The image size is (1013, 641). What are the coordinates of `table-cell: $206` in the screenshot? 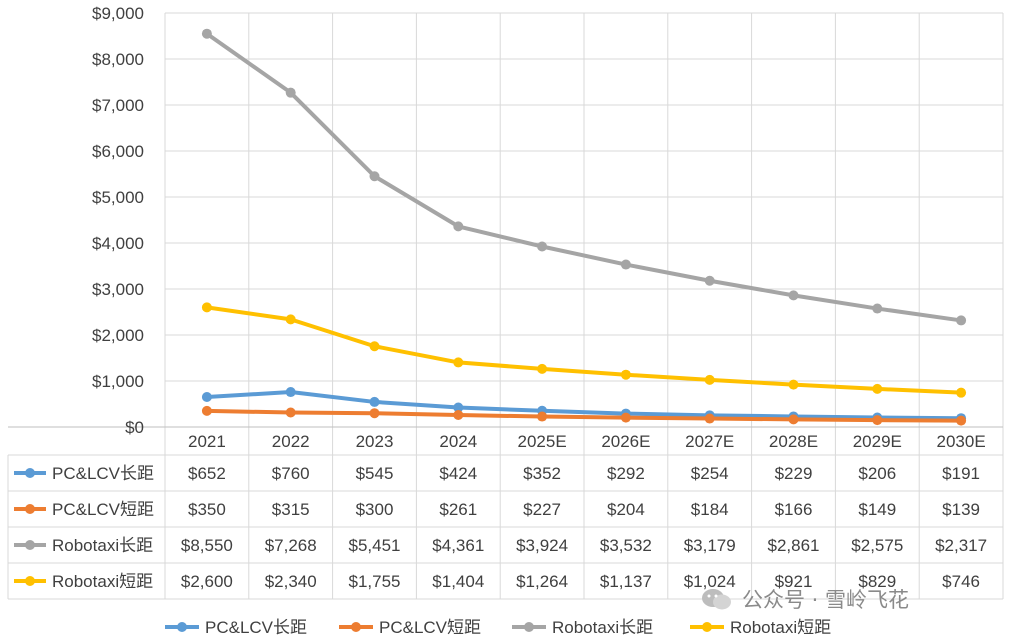 It's located at (877, 473).